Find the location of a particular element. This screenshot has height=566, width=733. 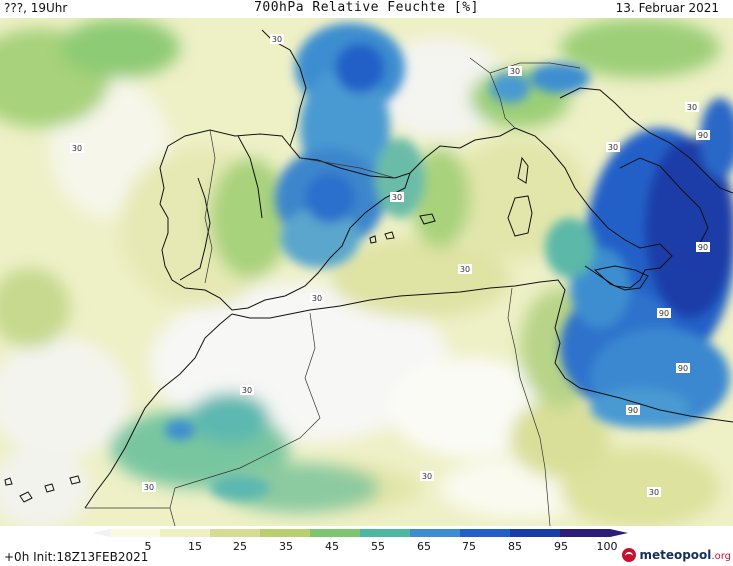

logo-name: meteopool is located at coordinates (675, 555).